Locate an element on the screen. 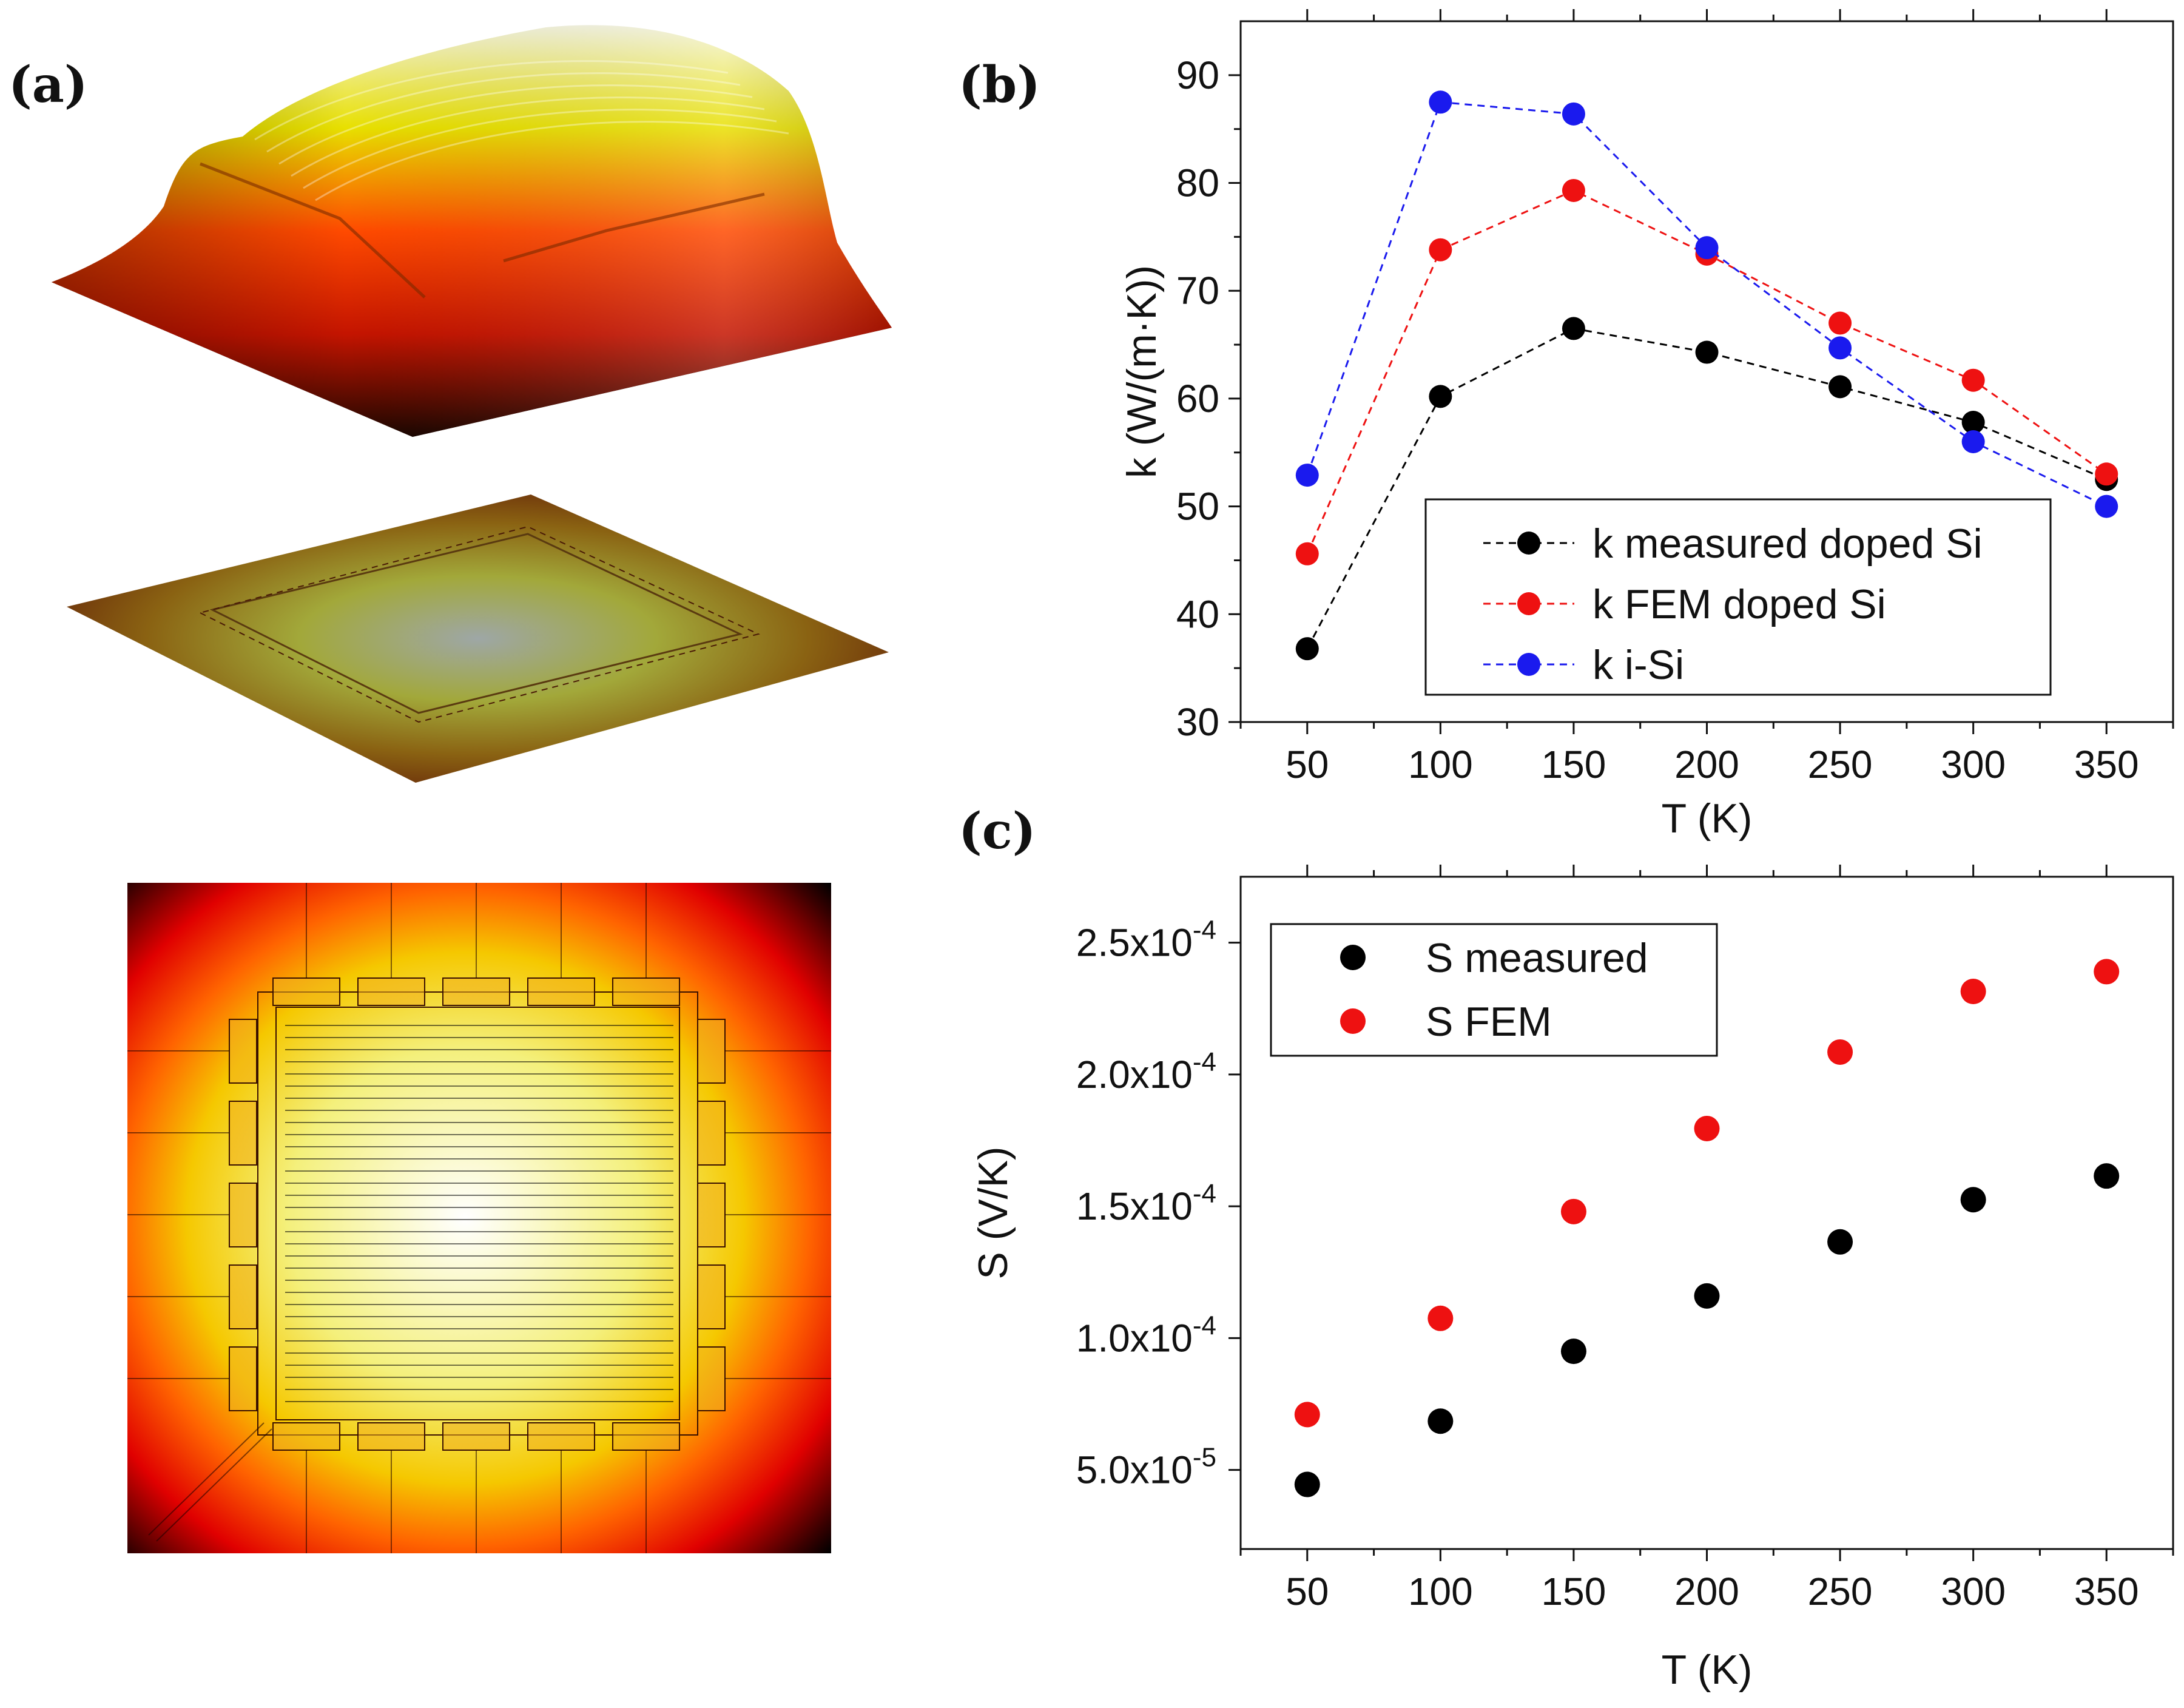 The image size is (2184, 1708). y-tick-mantissa: 1.5x10 is located at coordinates (1134, 1206).